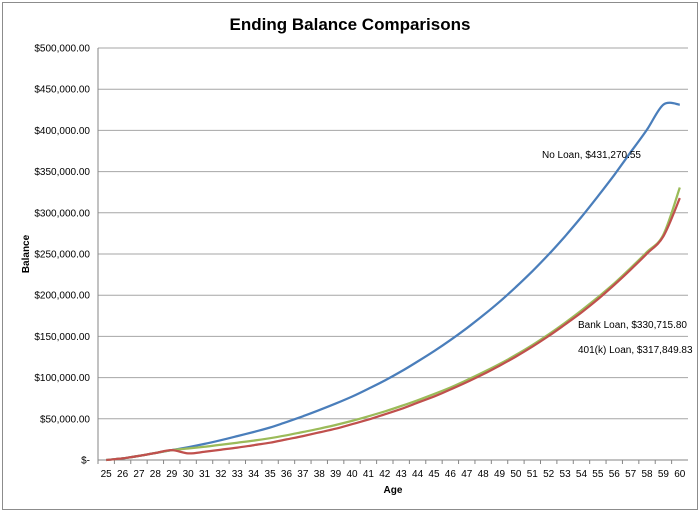 Image resolution: width=700 pixels, height=512 pixels. What do you see at coordinates (205, 474) in the screenshot?
I see `x-tick-label: 31` at bounding box center [205, 474].